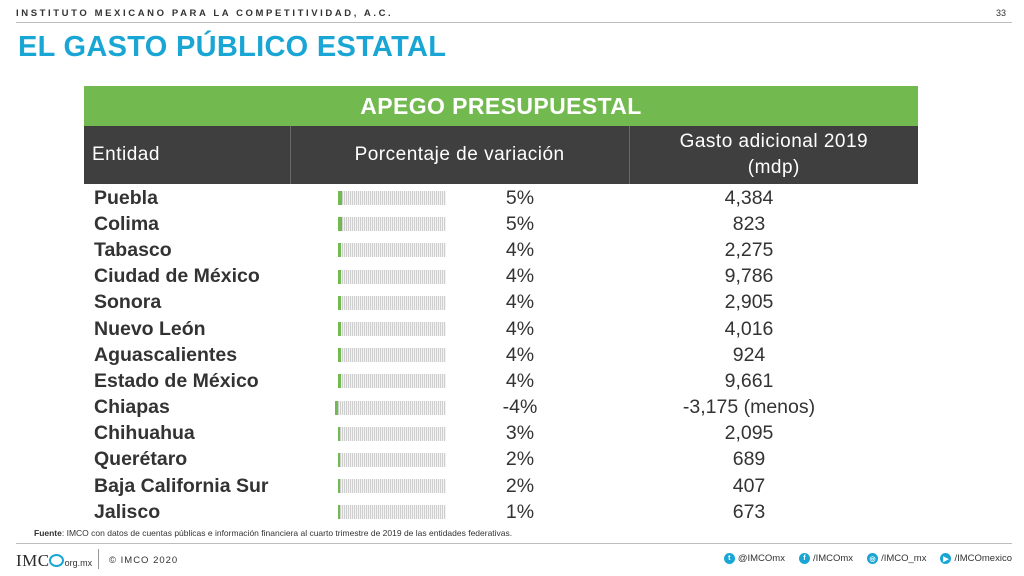 The height and width of the screenshot is (576, 1024). What do you see at coordinates (127, 511) in the screenshot?
I see `cell-entidad: Jalisco` at bounding box center [127, 511].